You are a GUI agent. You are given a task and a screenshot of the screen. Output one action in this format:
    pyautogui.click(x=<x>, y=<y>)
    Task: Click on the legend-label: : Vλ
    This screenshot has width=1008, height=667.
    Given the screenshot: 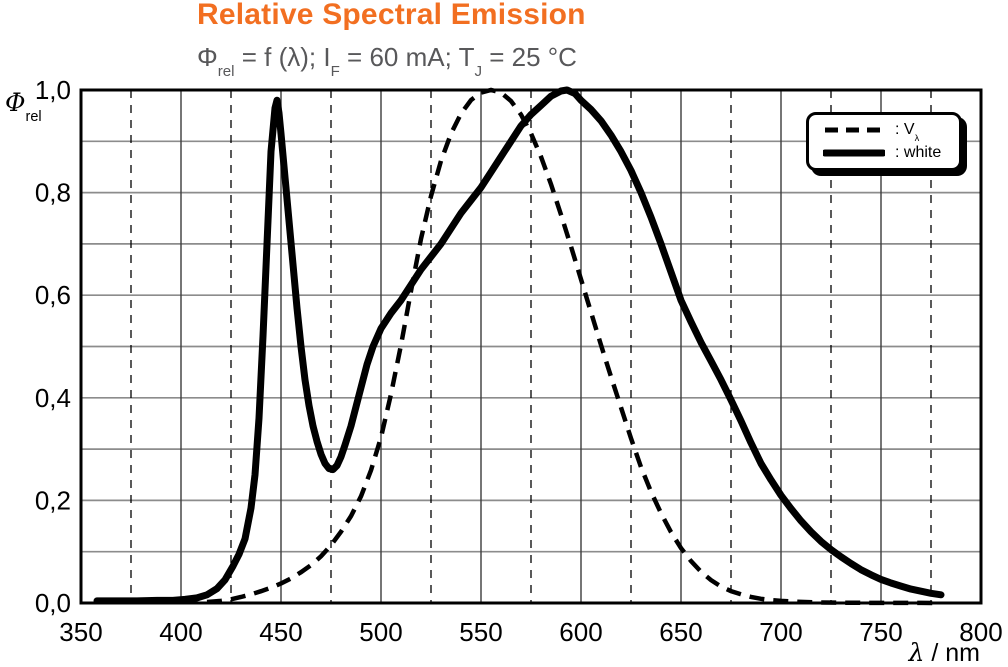 What is the action you would take?
    pyautogui.click(x=907, y=131)
    